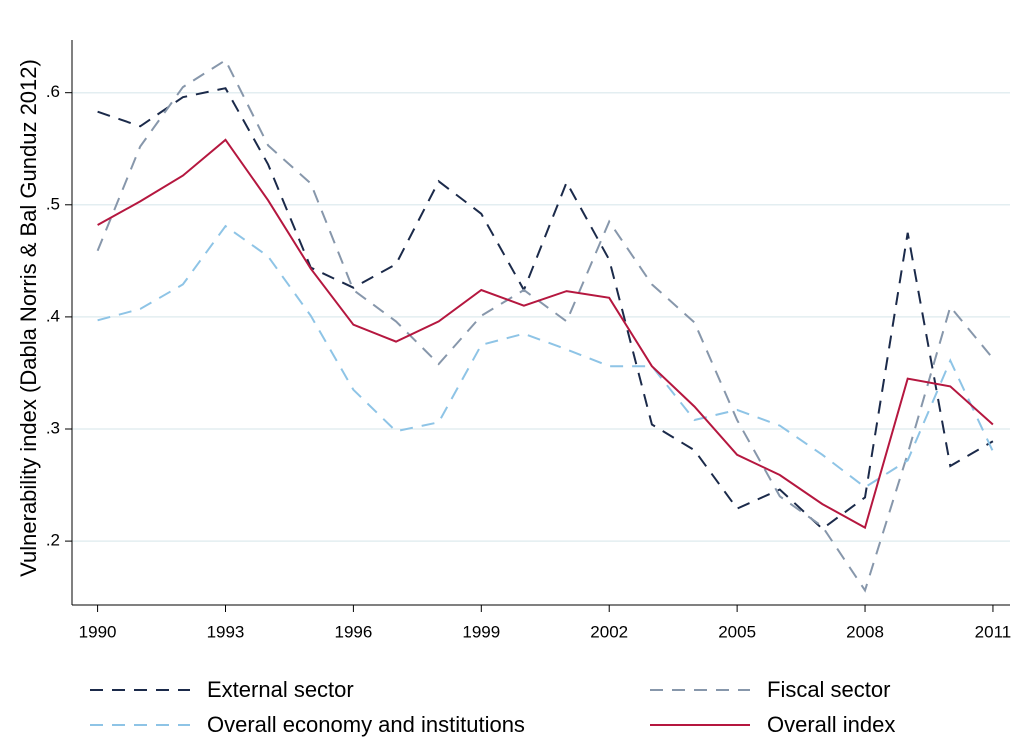  I want to click on y-tick-label: .3, so click(53, 427).